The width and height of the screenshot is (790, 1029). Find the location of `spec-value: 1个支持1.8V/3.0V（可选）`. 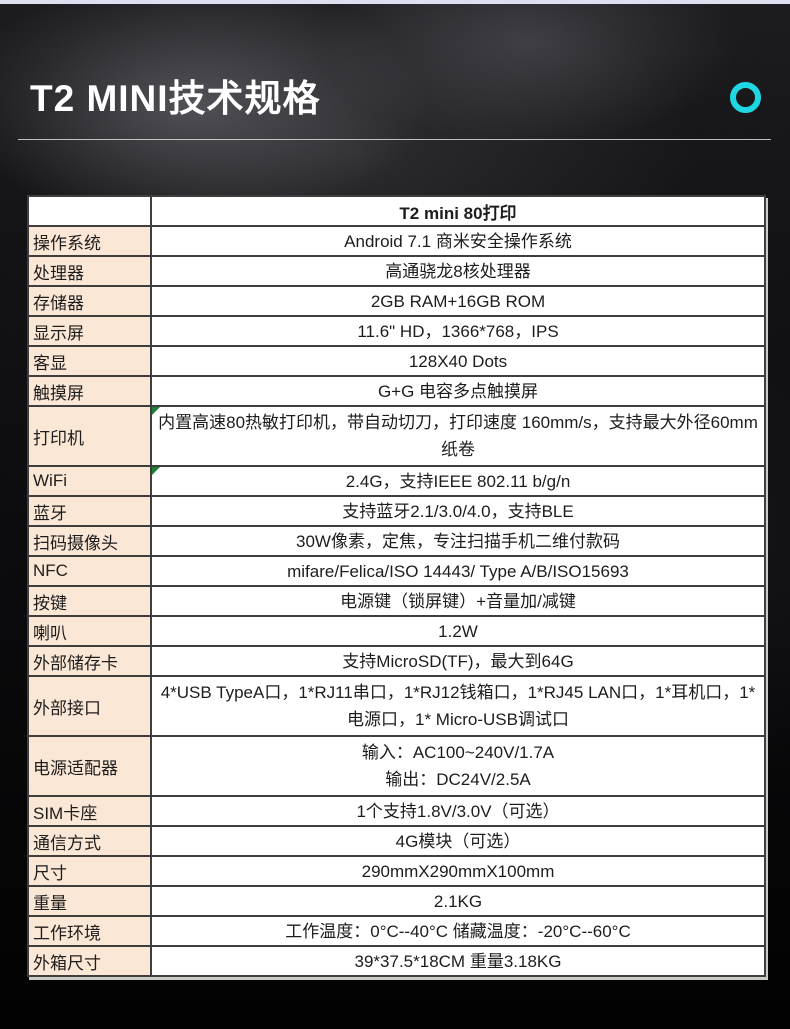

spec-value: 1个支持1.8V/3.0V（可选） is located at coordinates (458, 811).